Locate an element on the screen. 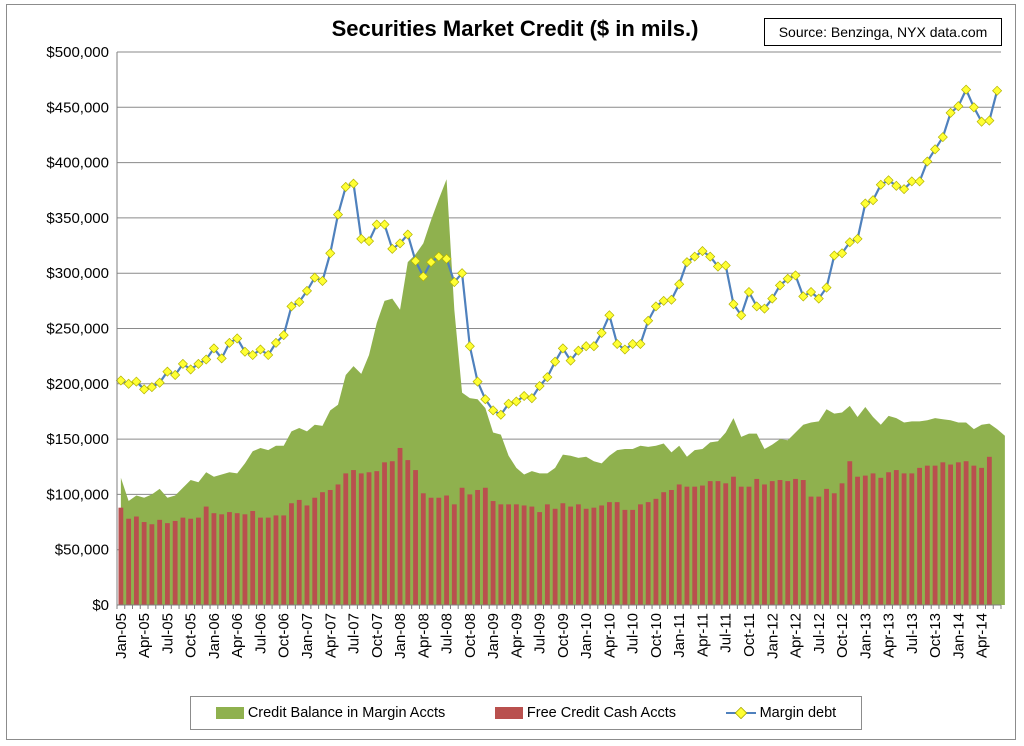 Image resolution: width=1024 pixels, height=746 pixels. legend-swatch-line is located at coordinates (740, 713).